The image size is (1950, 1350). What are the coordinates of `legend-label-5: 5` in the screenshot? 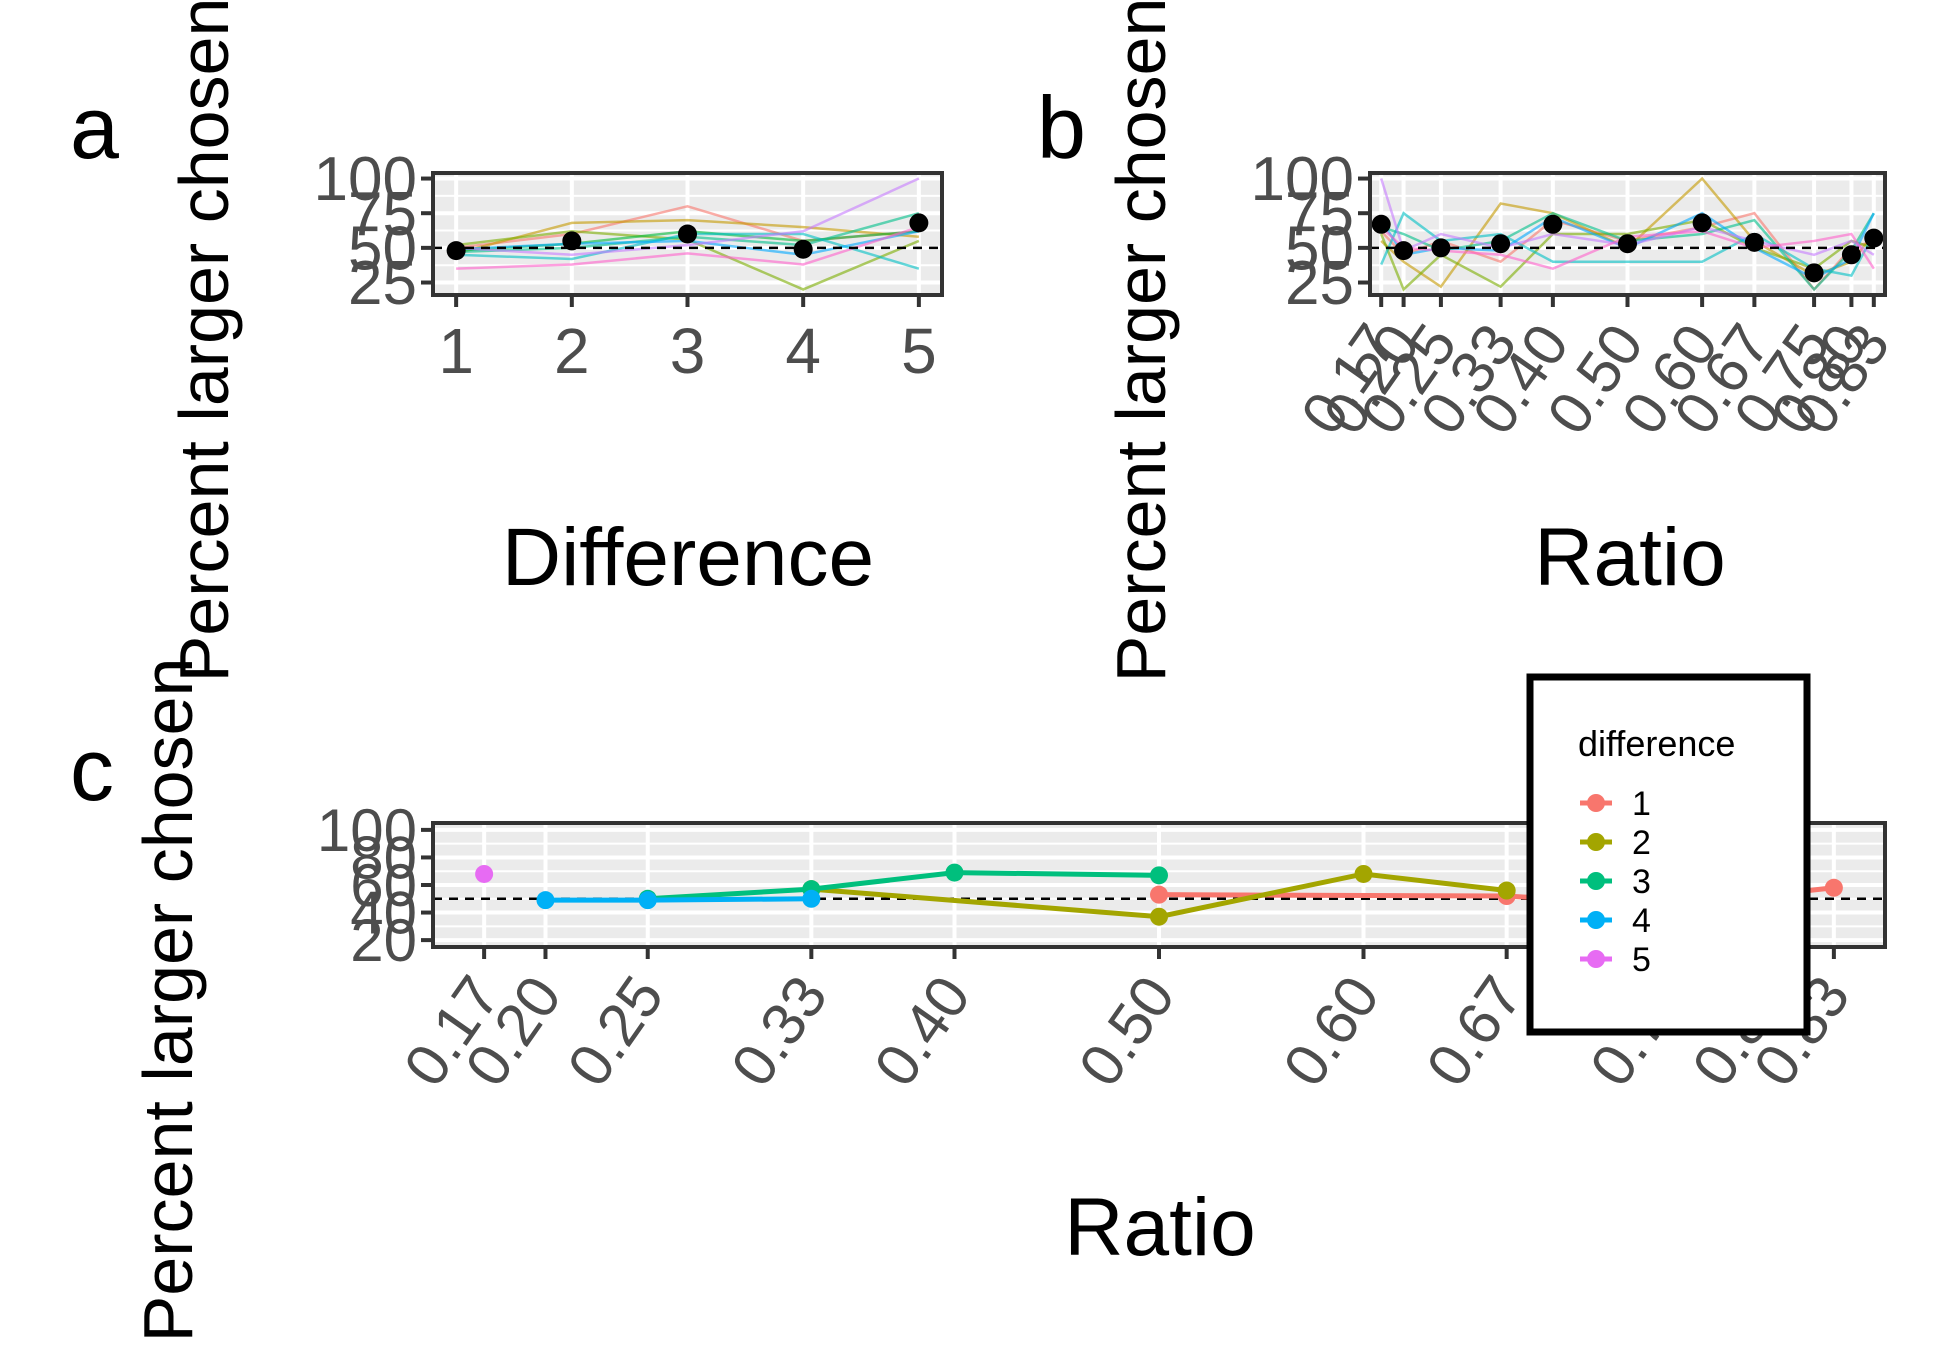 It's located at (1641, 960).